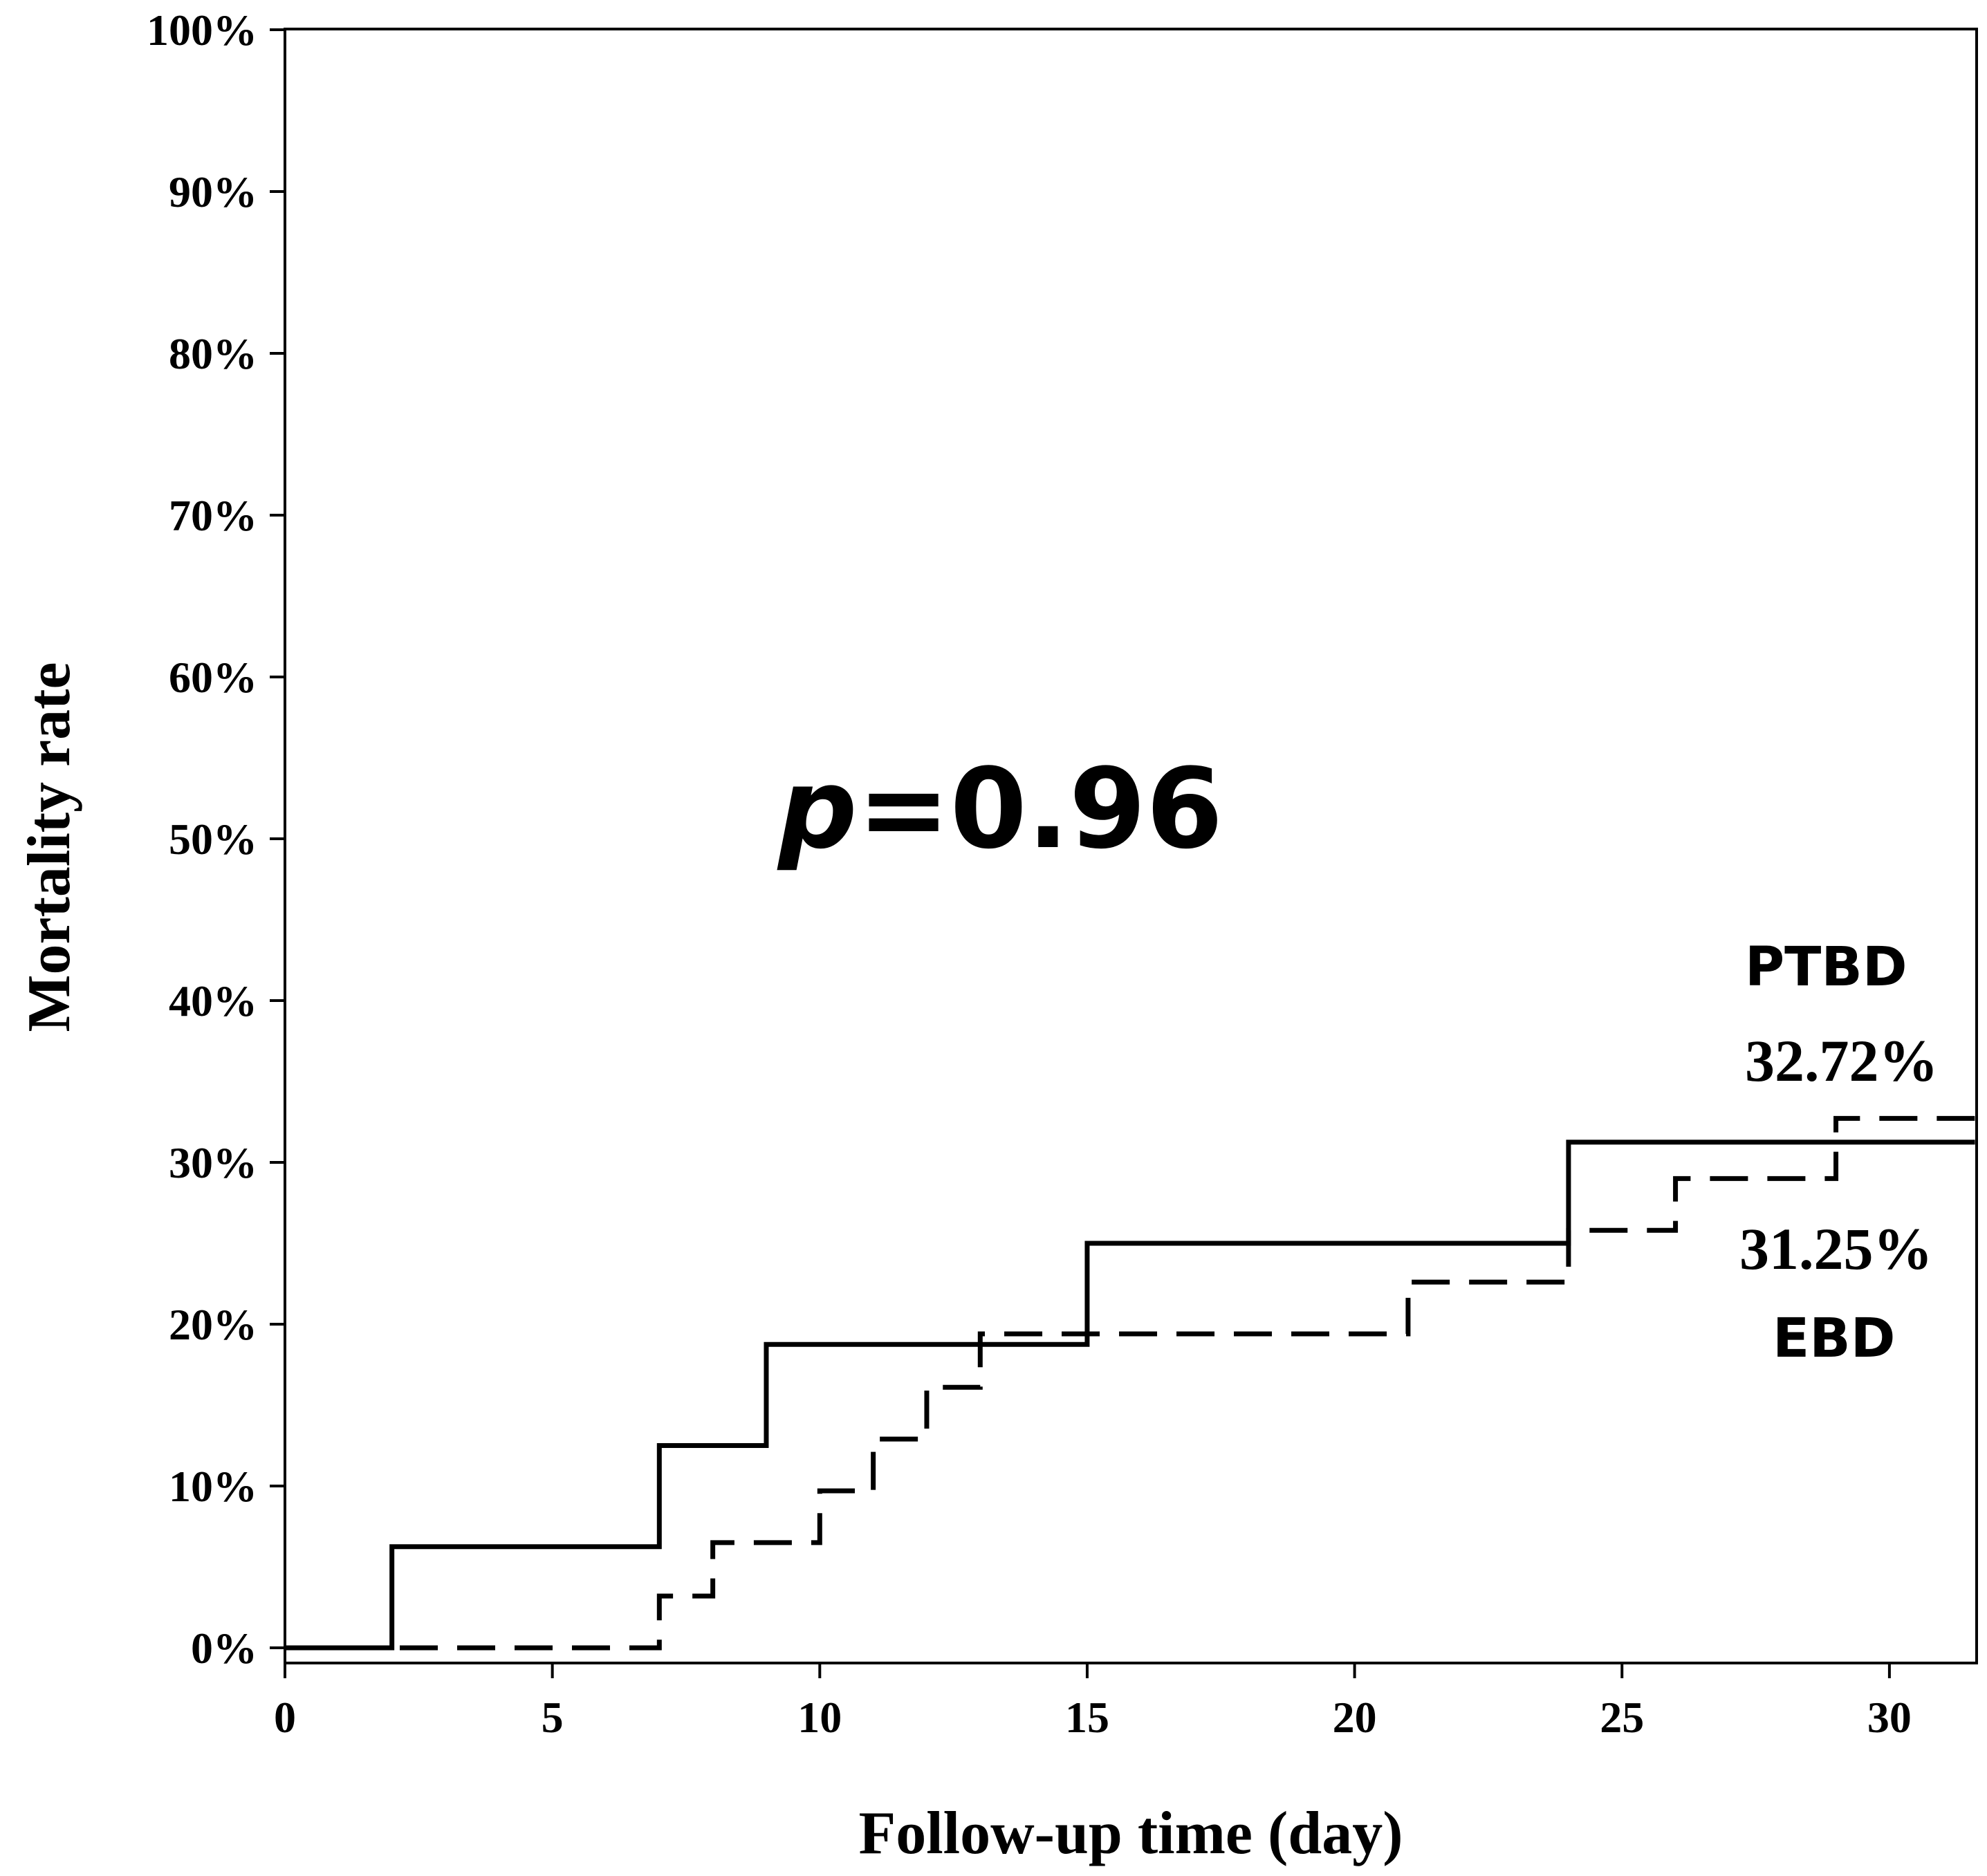  What do you see at coordinates (1130, 1833) in the screenshot?
I see `x-axis-title: Follow-up time (day)` at bounding box center [1130, 1833].